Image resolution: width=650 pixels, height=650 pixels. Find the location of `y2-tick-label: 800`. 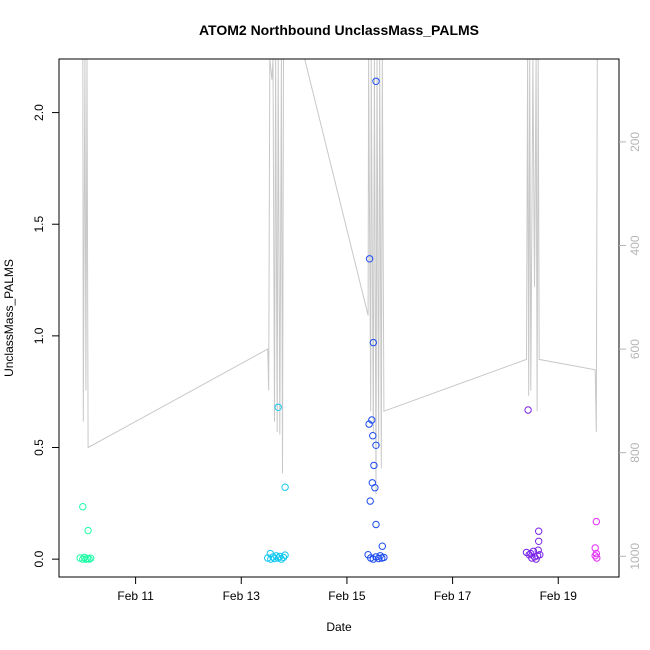

y2-tick-label: 800 is located at coordinates (635, 452).